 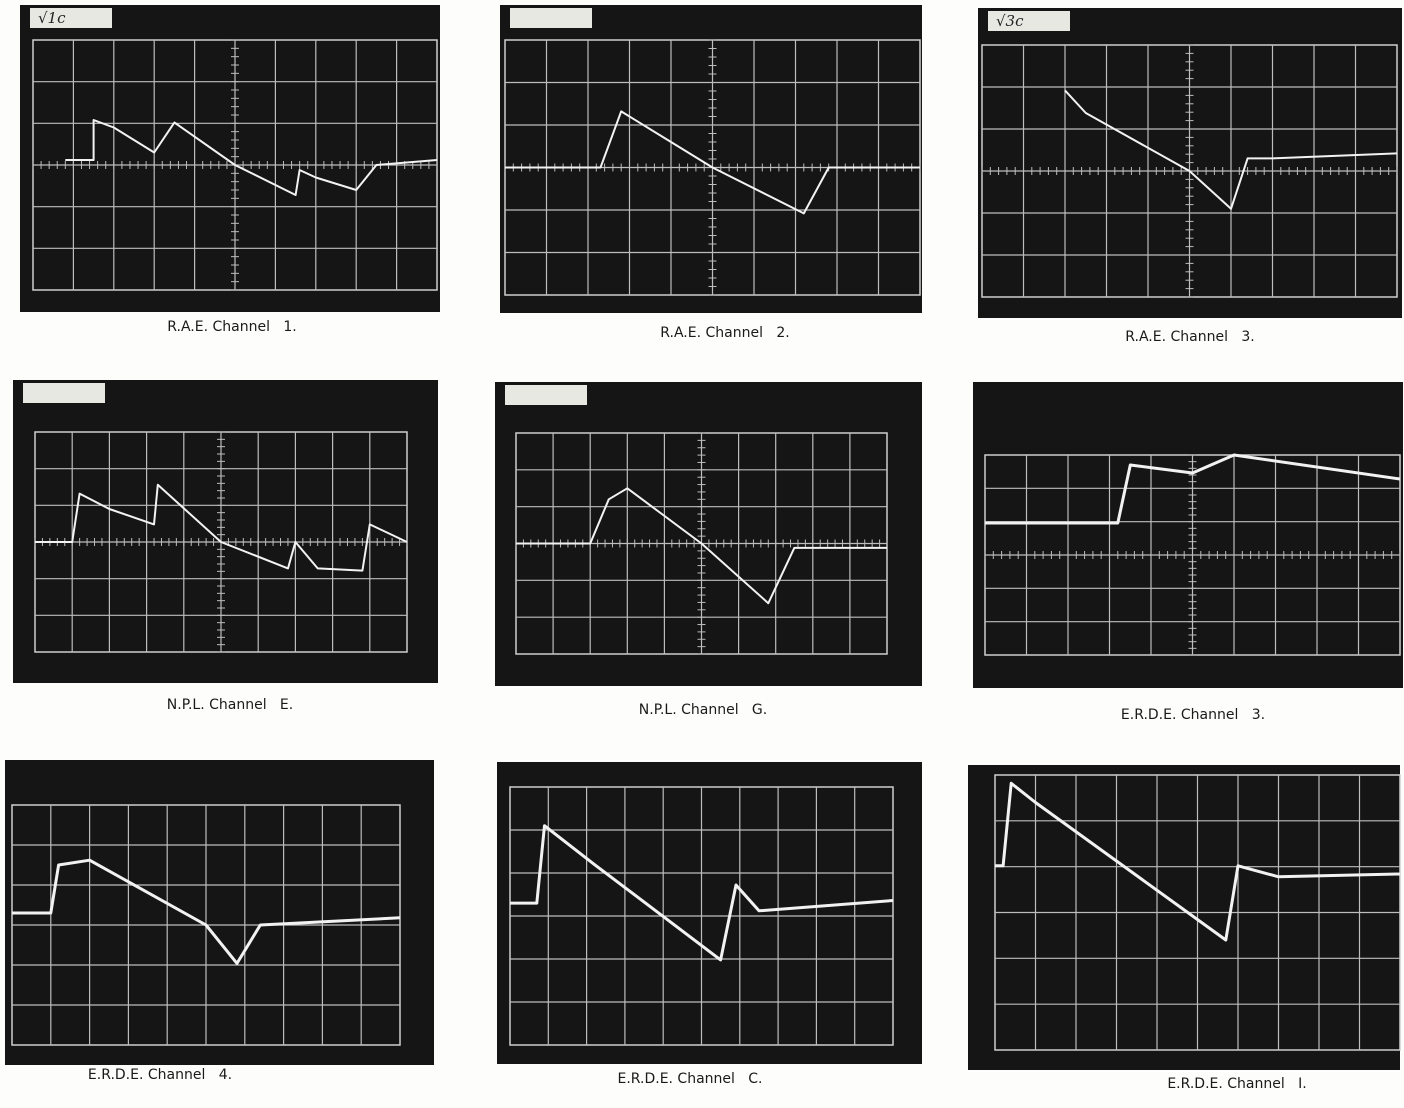 I want to click on oscillogram: E.R.D.E. Channel 4., so click(x=219, y=921).